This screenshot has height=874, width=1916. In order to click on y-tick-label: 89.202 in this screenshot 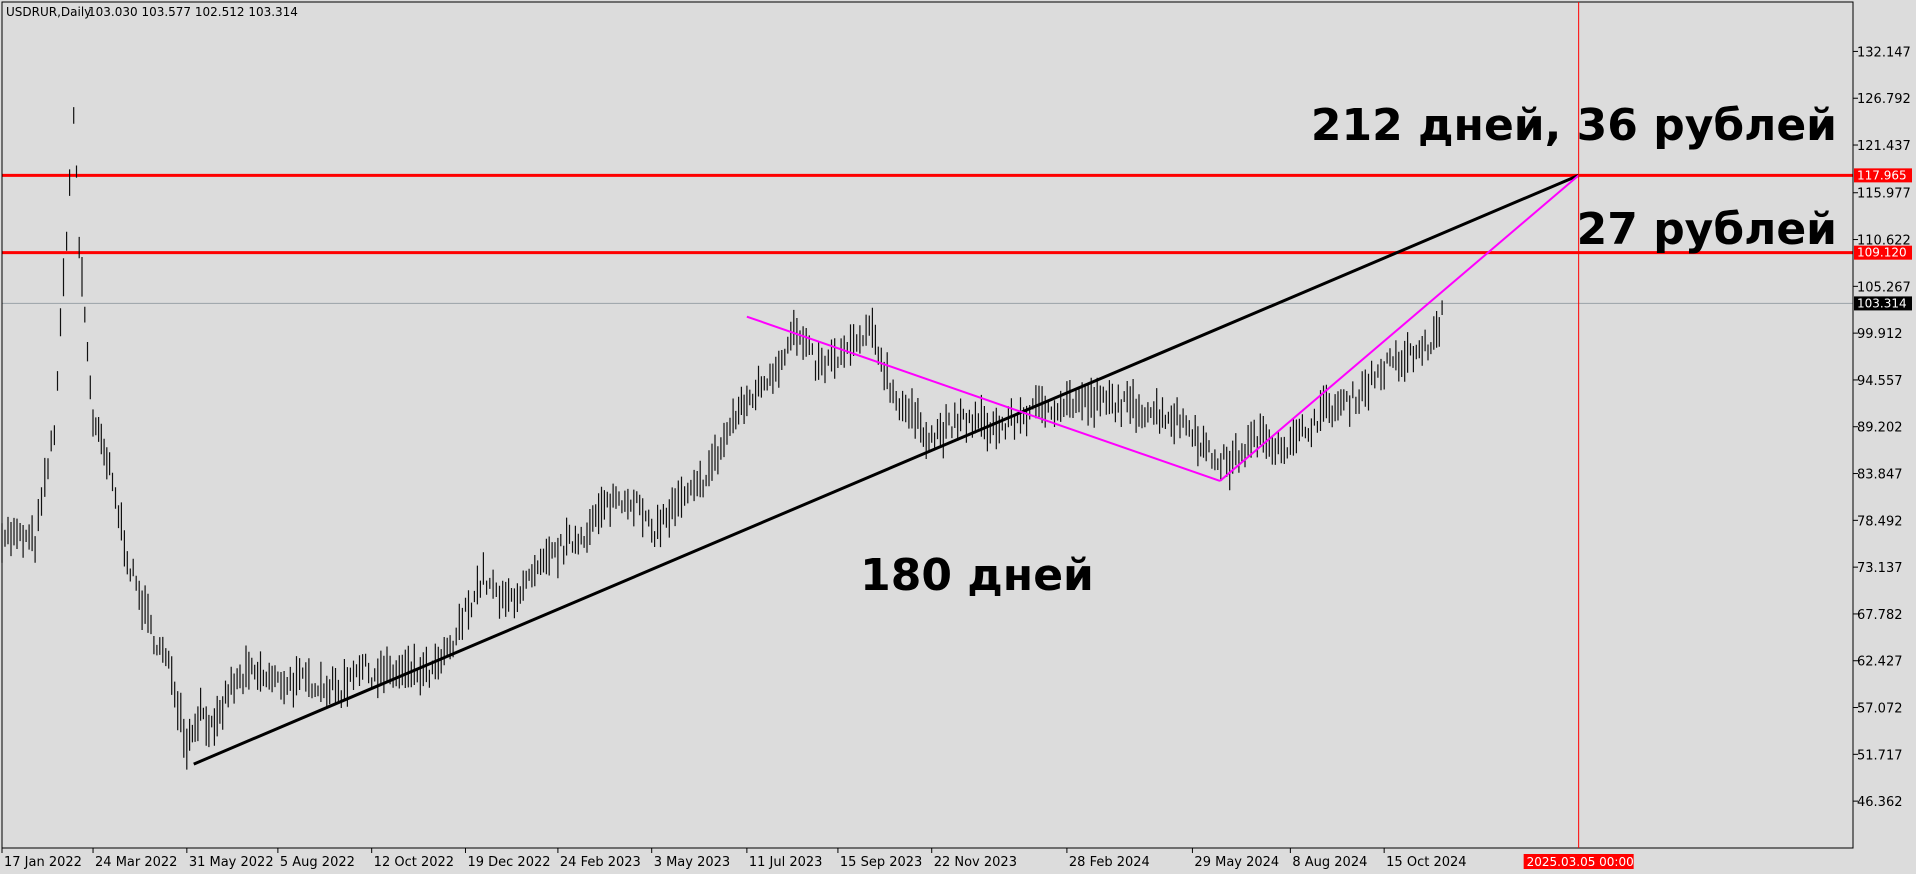, I will do `click(1880, 428)`.